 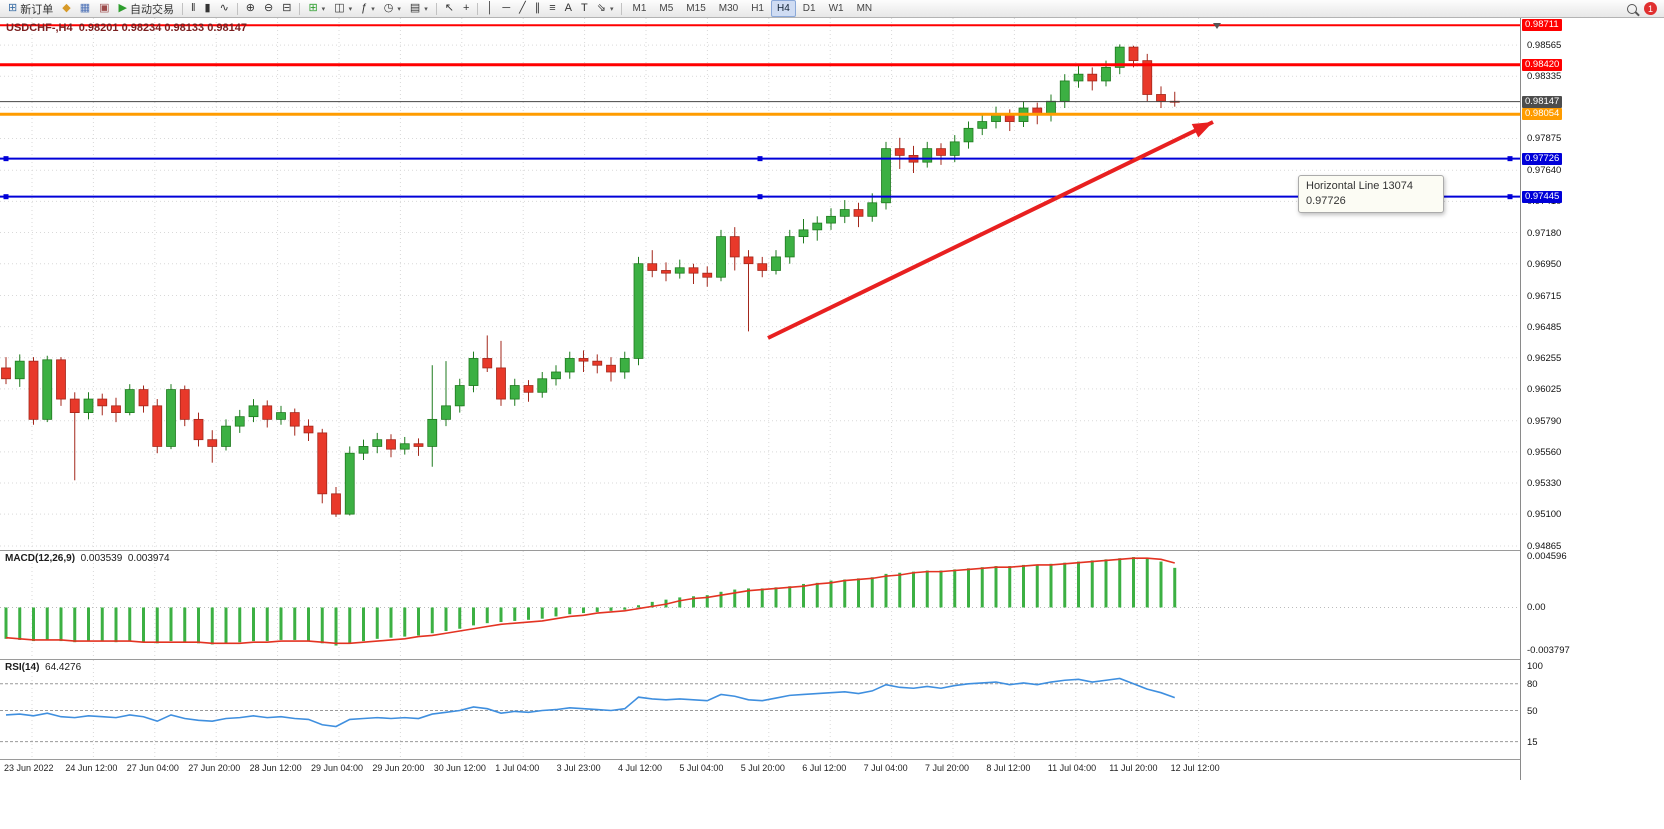 What do you see at coordinates (1544, 483) in the screenshot?
I see `price-tick: 0.95330` at bounding box center [1544, 483].